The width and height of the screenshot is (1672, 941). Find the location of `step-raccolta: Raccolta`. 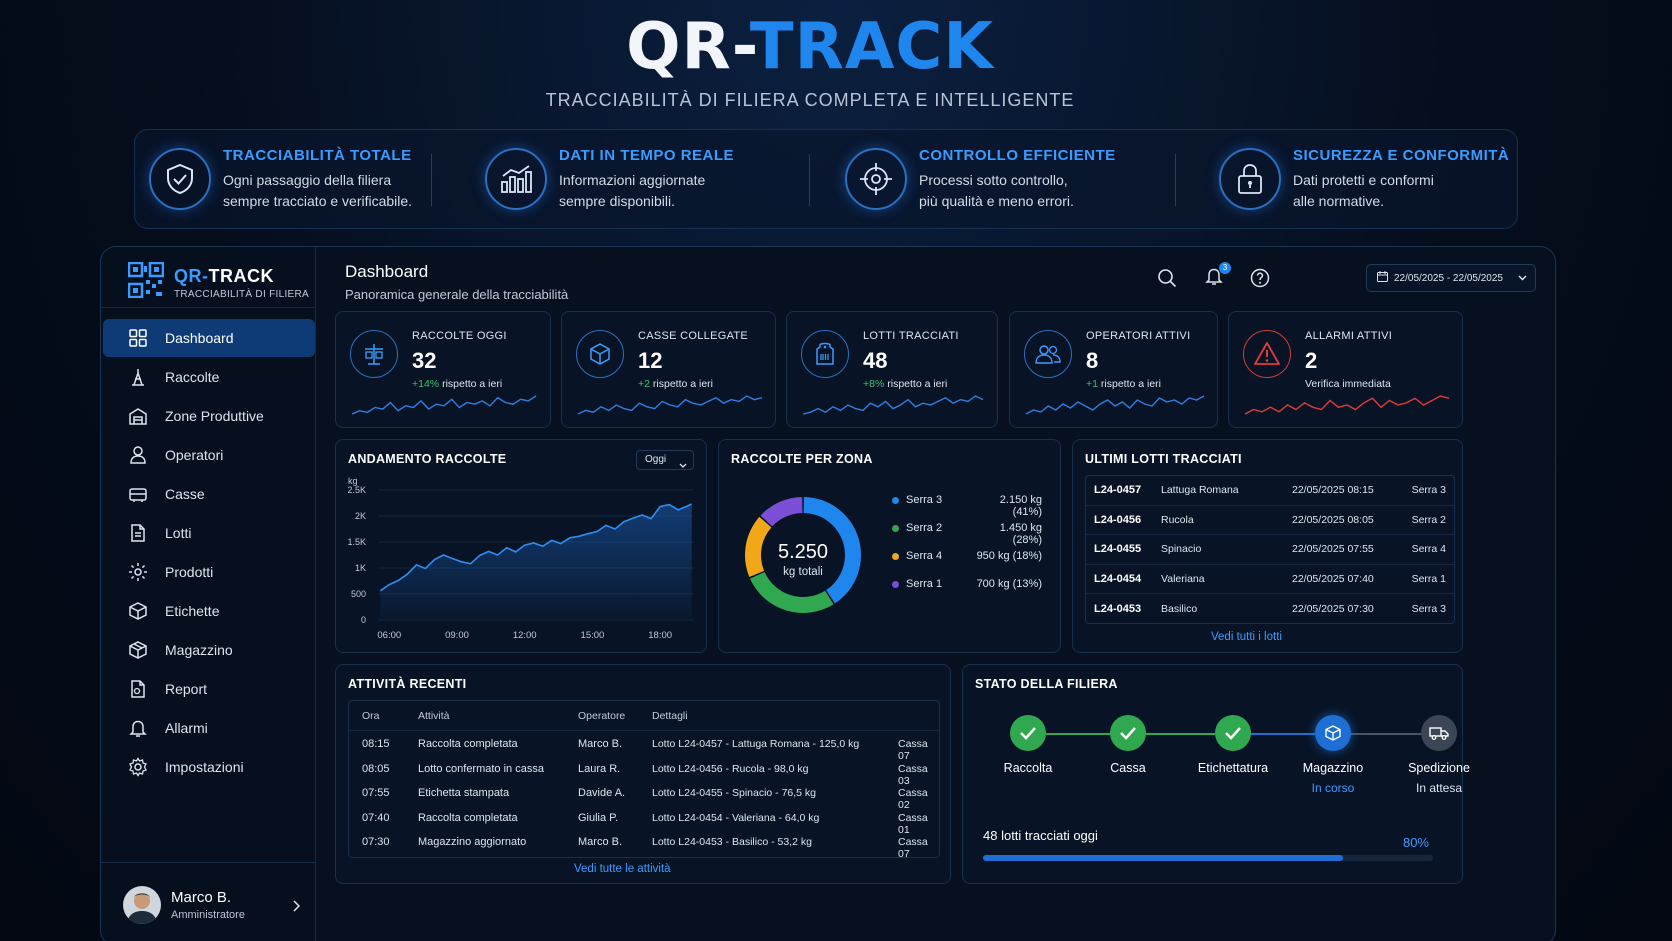

step-raccolta: Raccolta is located at coordinates (1028, 745).